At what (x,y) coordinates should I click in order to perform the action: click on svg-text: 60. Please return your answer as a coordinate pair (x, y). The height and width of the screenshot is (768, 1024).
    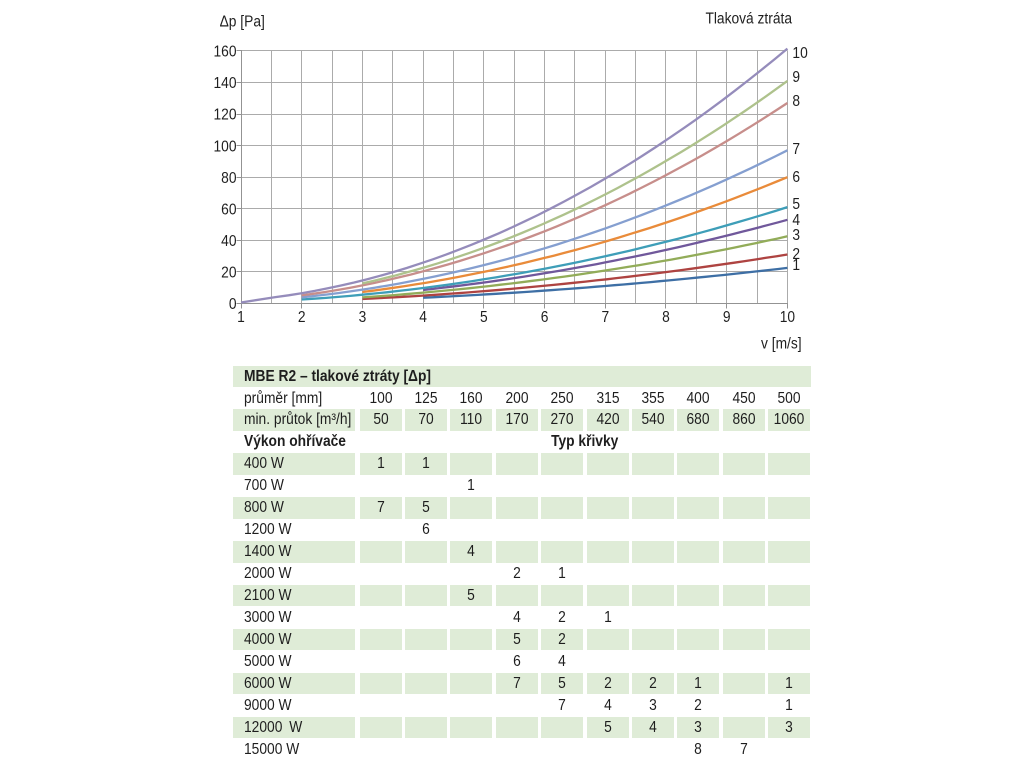
    Looking at the image, I should click on (228, 210).